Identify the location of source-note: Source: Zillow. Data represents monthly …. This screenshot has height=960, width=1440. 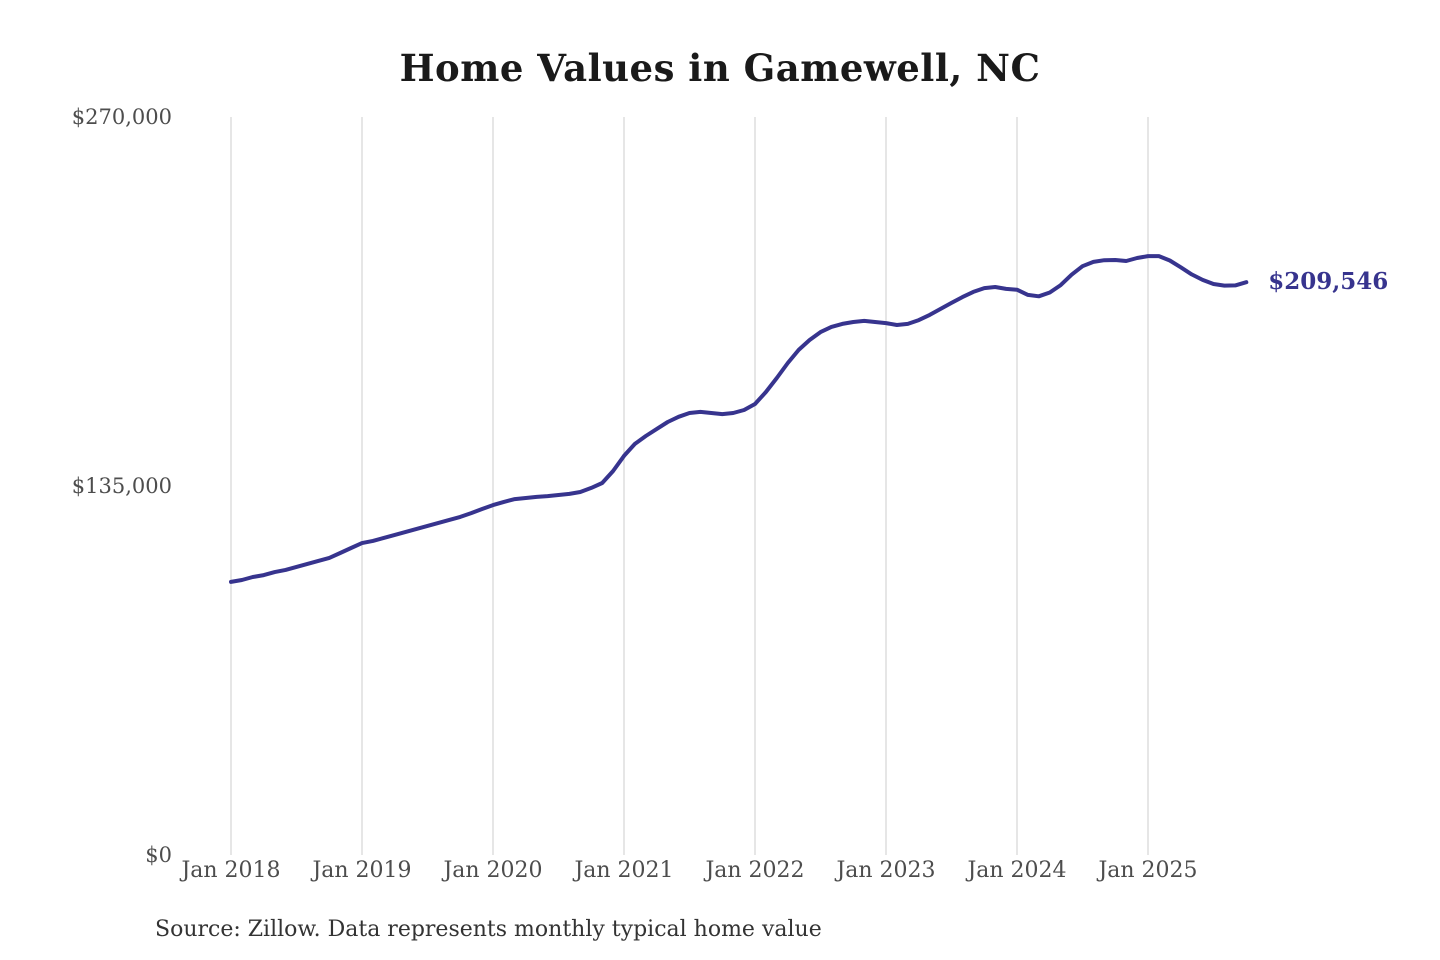
(488, 929).